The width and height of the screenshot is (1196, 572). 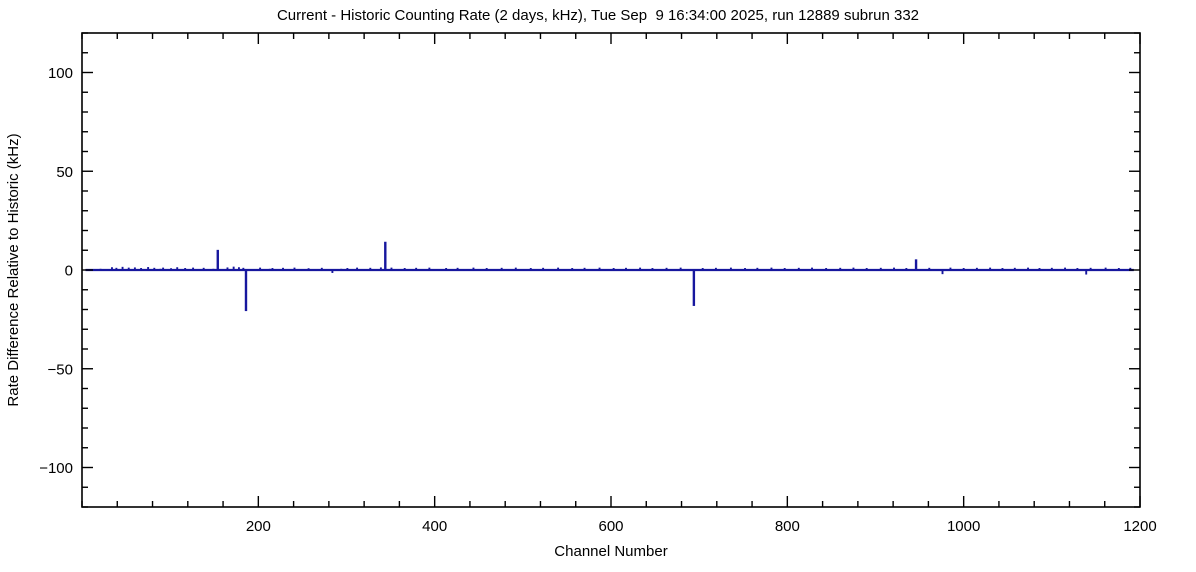 I want to click on y-tick-label: 50, so click(x=64, y=172).